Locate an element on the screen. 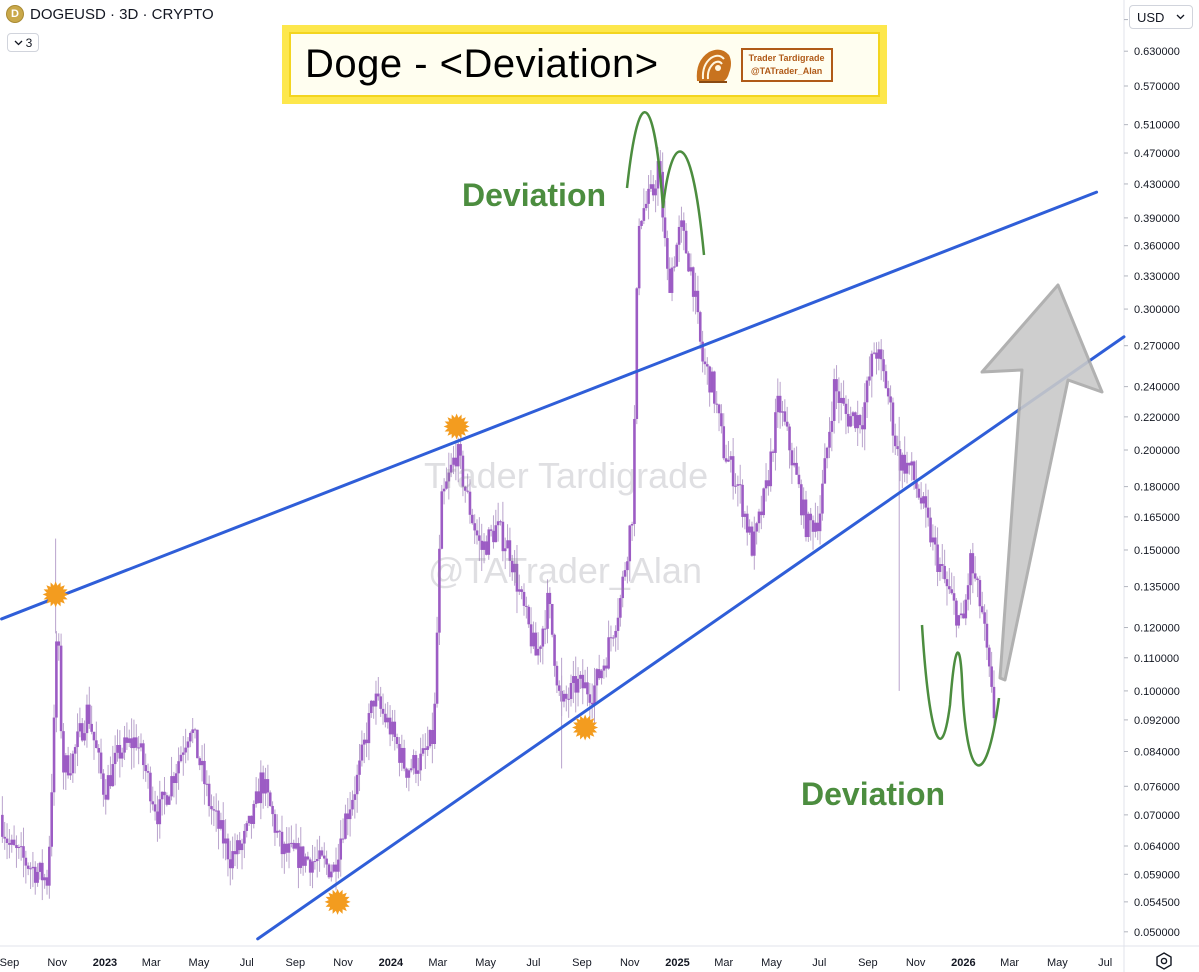  chart-settings-button is located at coordinates (1164, 961).